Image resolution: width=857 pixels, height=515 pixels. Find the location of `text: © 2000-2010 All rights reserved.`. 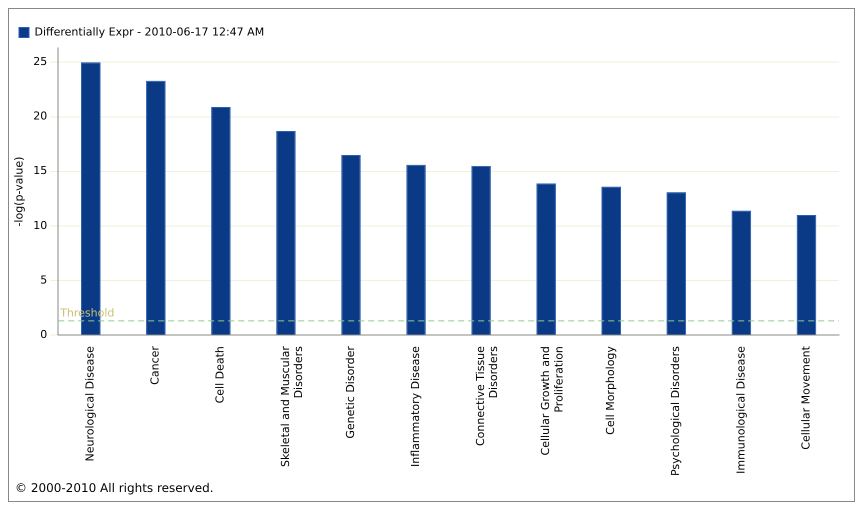

text: © 2000-2010 All rights reserved. is located at coordinates (114, 488).